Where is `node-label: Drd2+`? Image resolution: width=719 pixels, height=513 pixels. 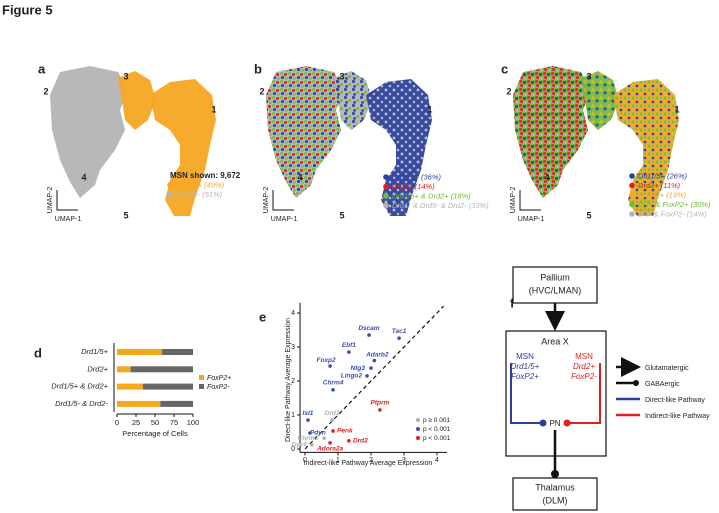 node-label: Drd2+ is located at coordinates (584, 366).